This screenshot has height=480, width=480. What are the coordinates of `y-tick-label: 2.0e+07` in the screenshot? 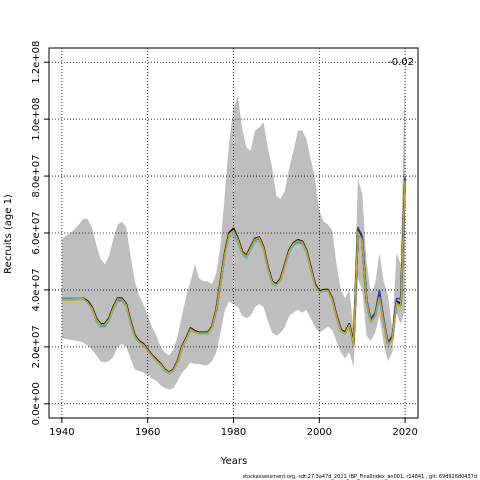 It's located at (36, 346).